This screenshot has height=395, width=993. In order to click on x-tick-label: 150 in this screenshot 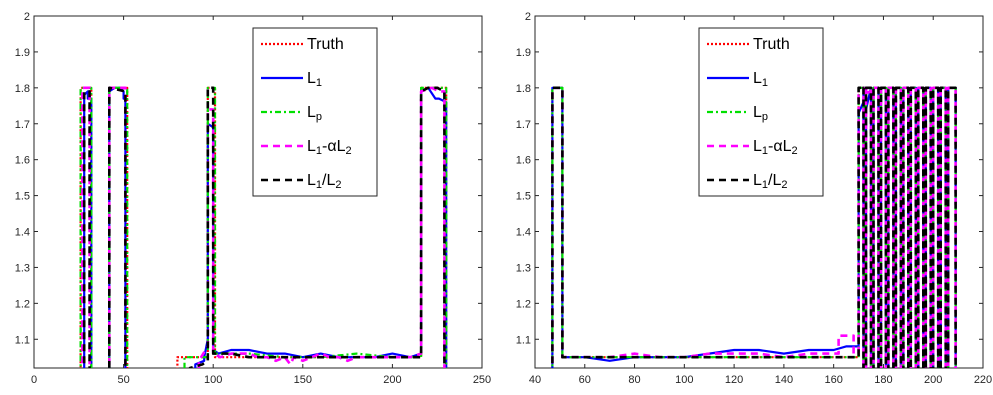, I will do `click(303, 380)`.